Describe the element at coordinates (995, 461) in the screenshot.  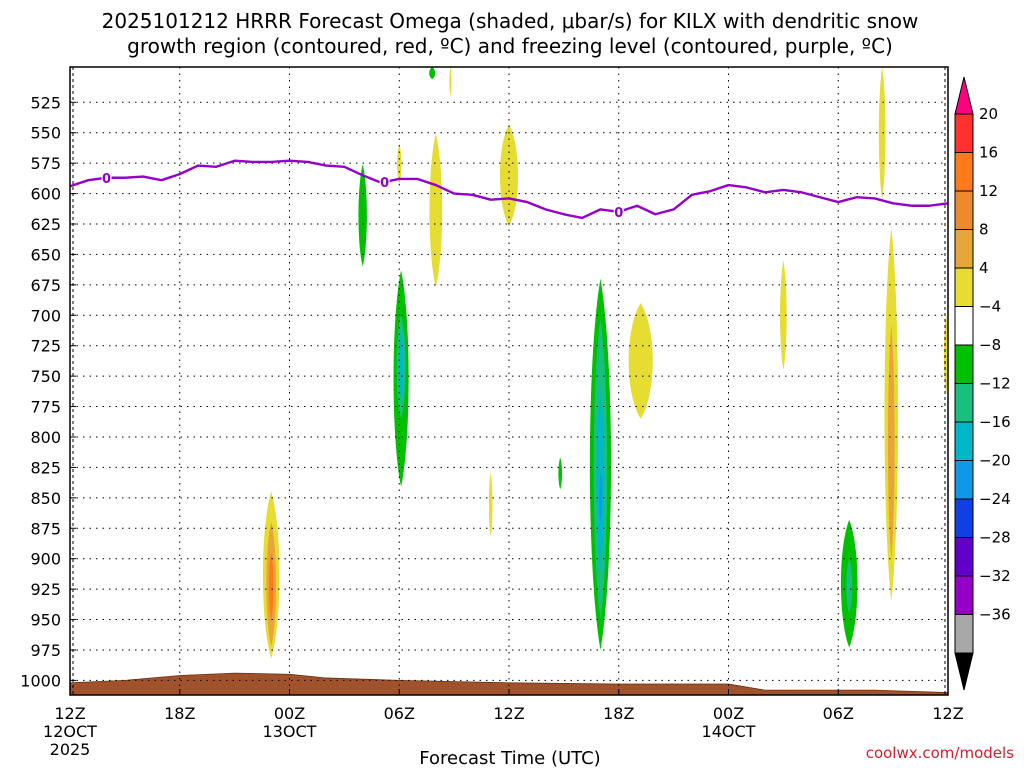
I see `colorbar-label-9: −20` at that location.